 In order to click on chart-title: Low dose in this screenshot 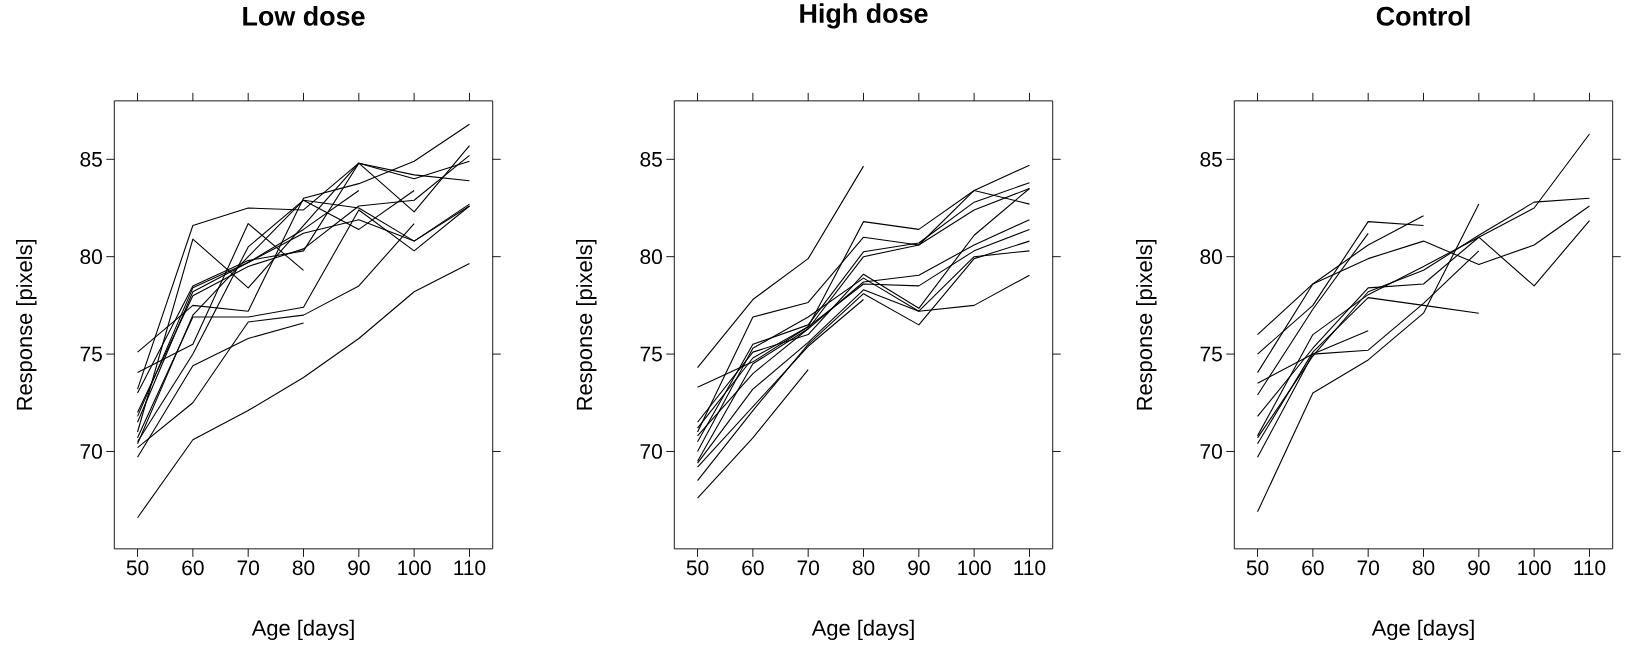, I will do `click(304, 16)`.